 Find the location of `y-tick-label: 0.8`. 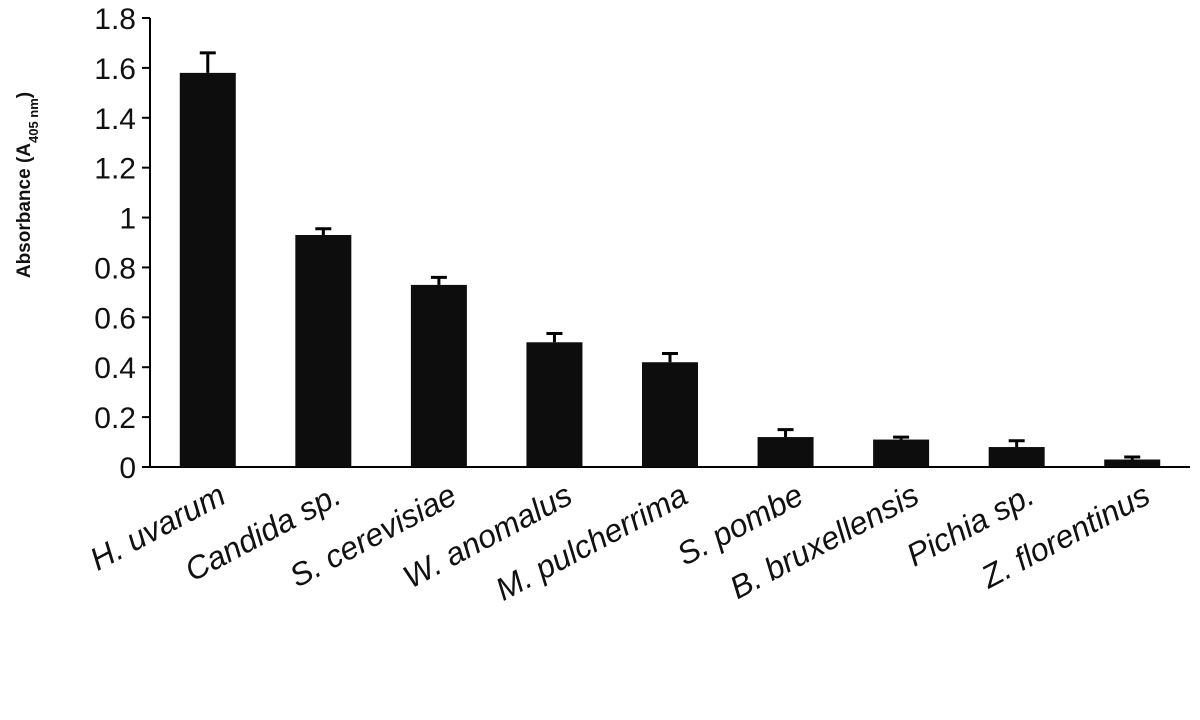

y-tick-label: 0.8 is located at coordinates (115, 268).